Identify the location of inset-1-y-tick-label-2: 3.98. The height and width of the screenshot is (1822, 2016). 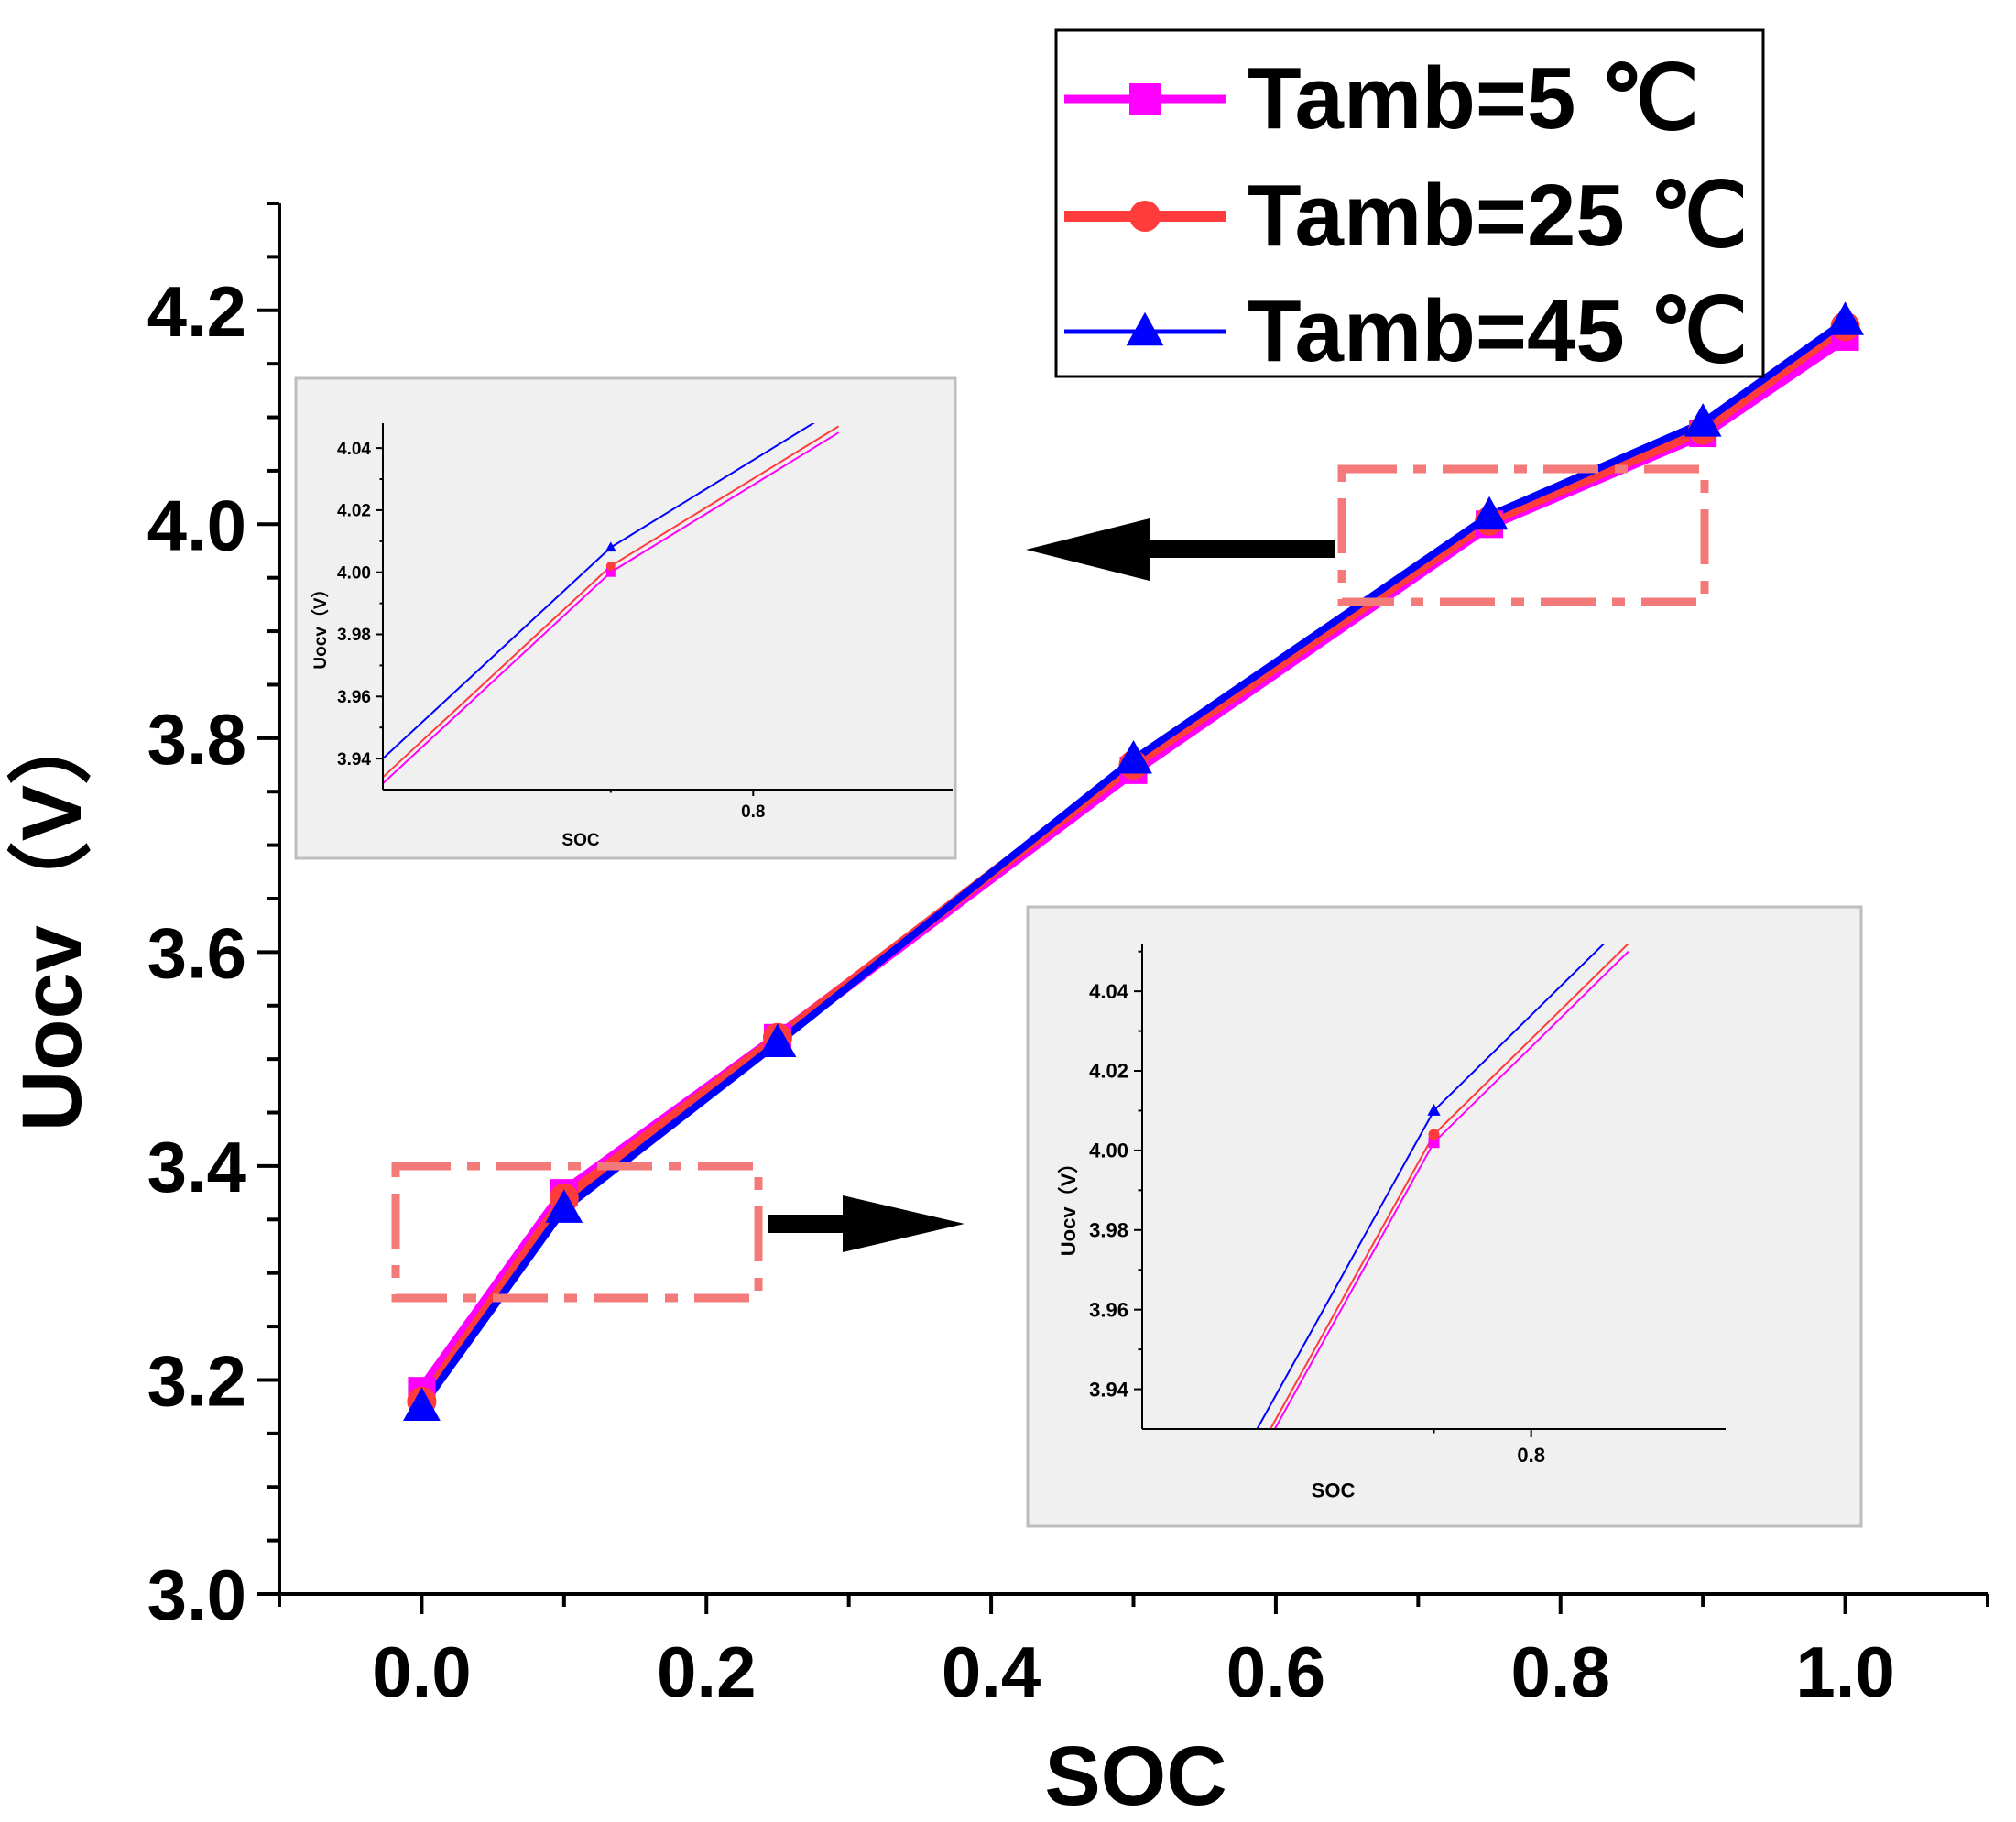
(1108, 1229).